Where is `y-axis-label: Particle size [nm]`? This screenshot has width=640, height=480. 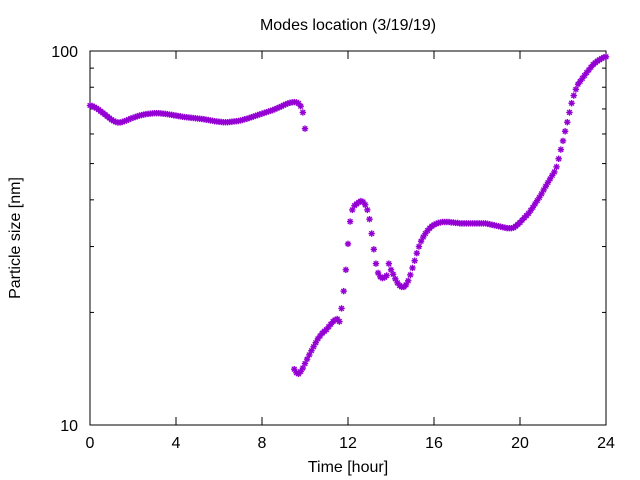
y-axis-label: Particle size [nm] is located at coordinates (15, 238).